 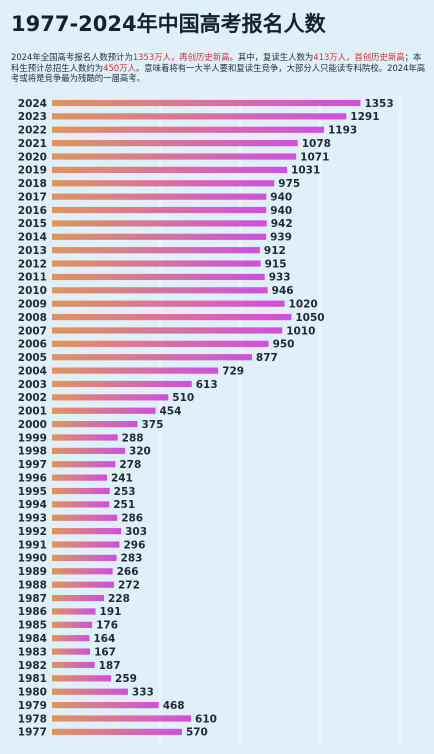 What do you see at coordinates (104, 639) in the screenshot?
I see `value-label-1984: 164` at bounding box center [104, 639].